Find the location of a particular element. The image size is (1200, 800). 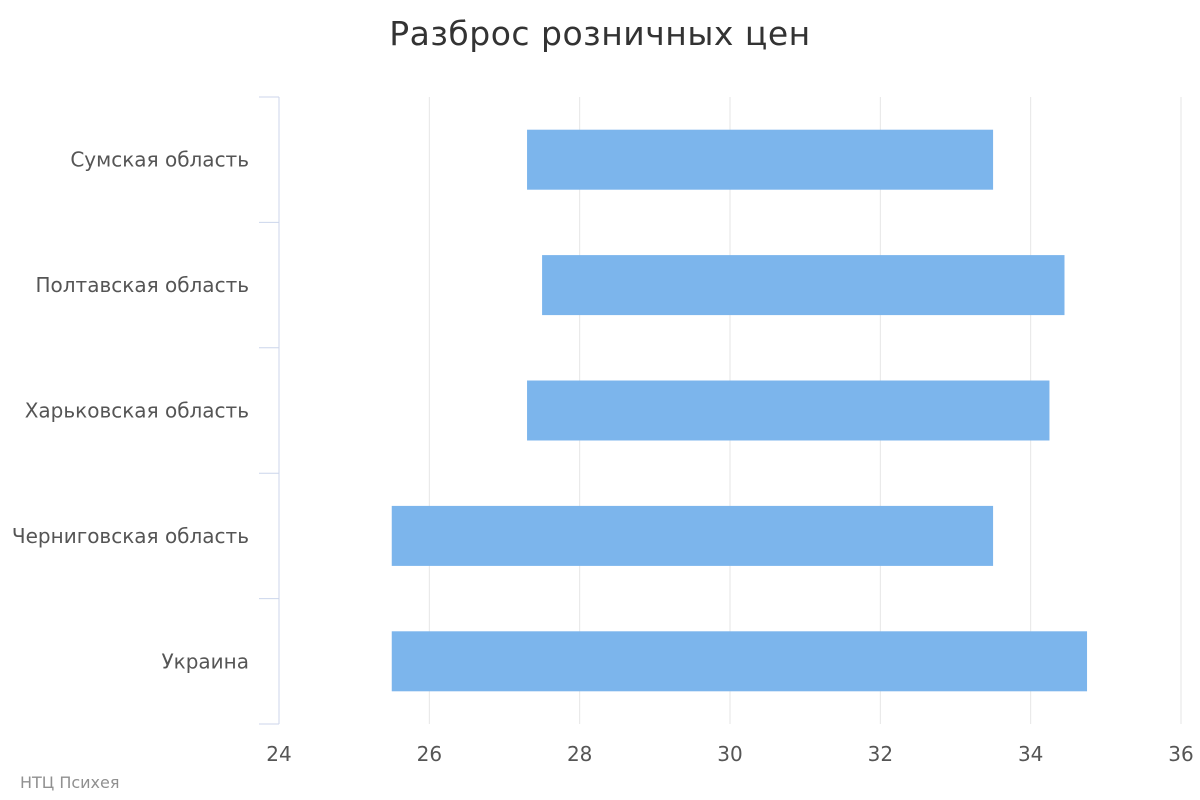

x-tick-label: 32 is located at coordinates (880, 754).